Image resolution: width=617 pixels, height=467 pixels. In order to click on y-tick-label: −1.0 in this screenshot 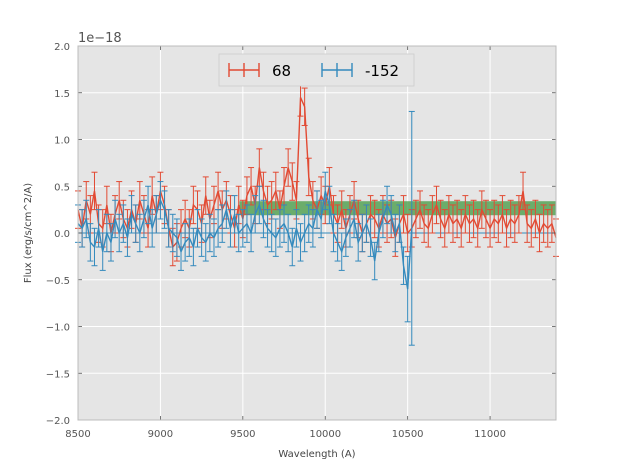, I will do `click(58, 328)`.